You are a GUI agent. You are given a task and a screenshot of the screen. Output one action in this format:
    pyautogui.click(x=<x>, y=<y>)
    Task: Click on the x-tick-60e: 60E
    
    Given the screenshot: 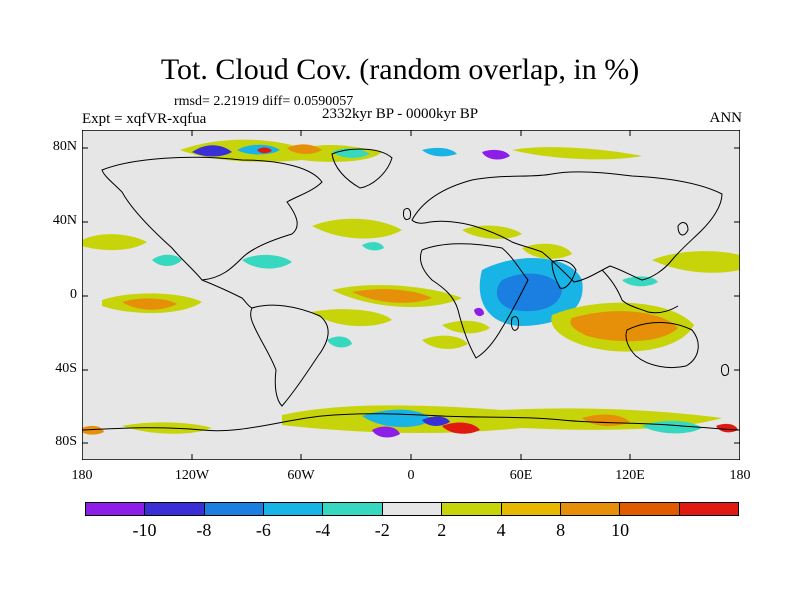 What is the action you would take?
    pyautogui.click(x=521, y=475)
    